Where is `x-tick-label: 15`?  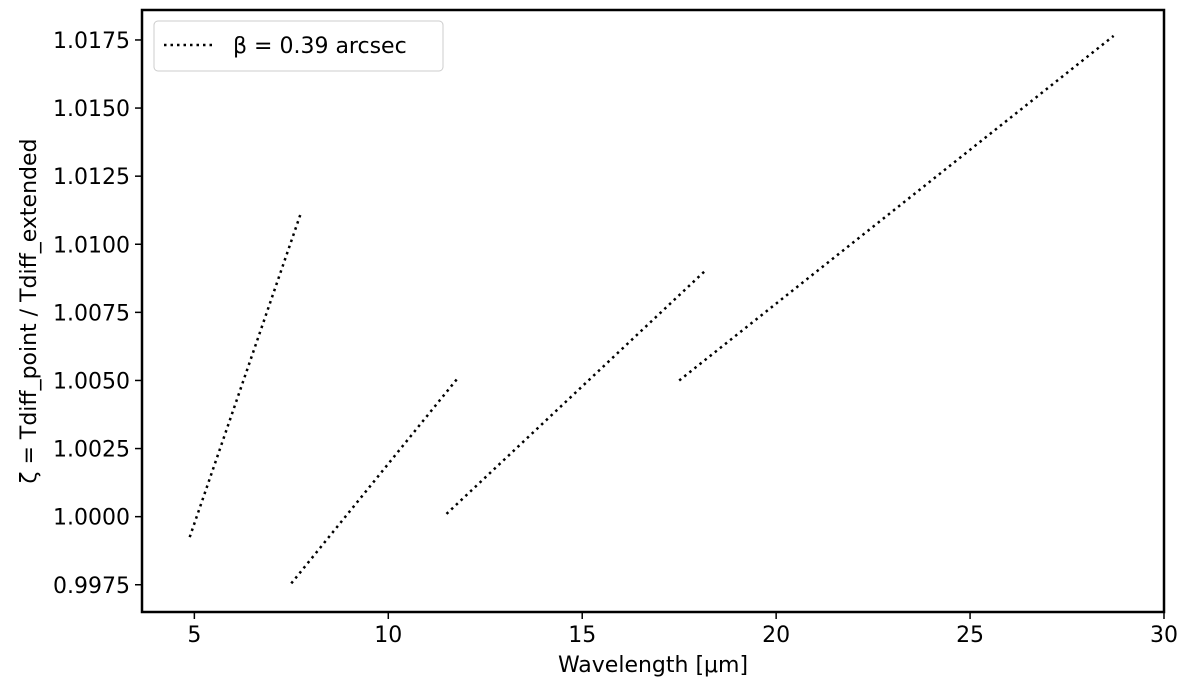 x-tick-label: 15 is located at coordinates (582, 635).